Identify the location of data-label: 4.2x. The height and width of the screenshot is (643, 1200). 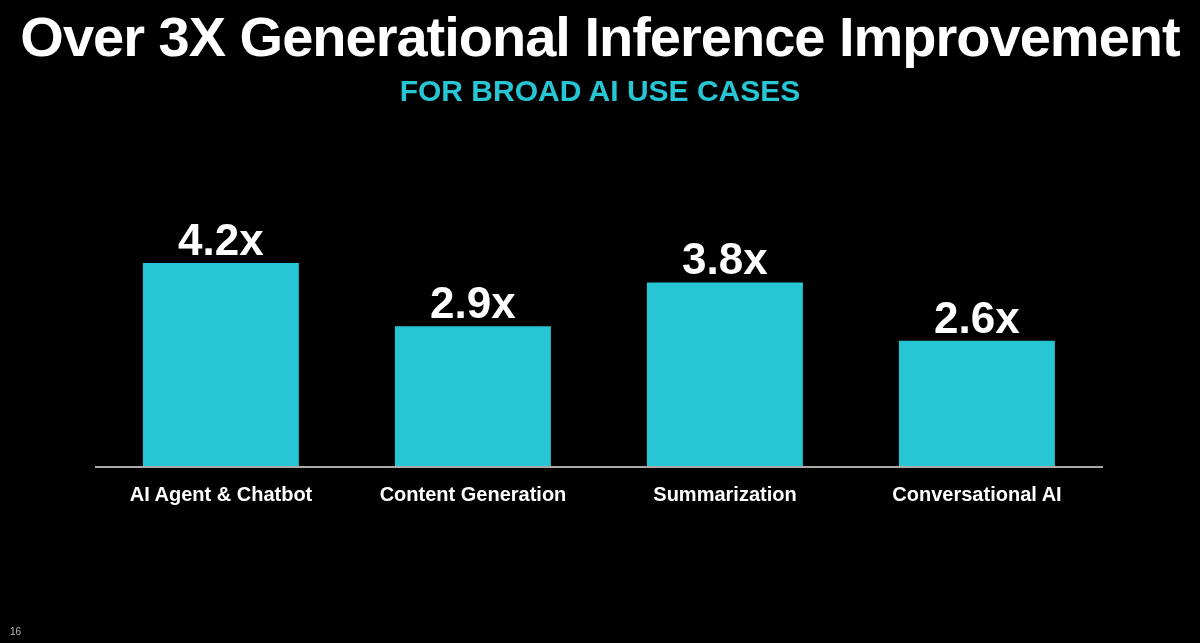
(221, 239).